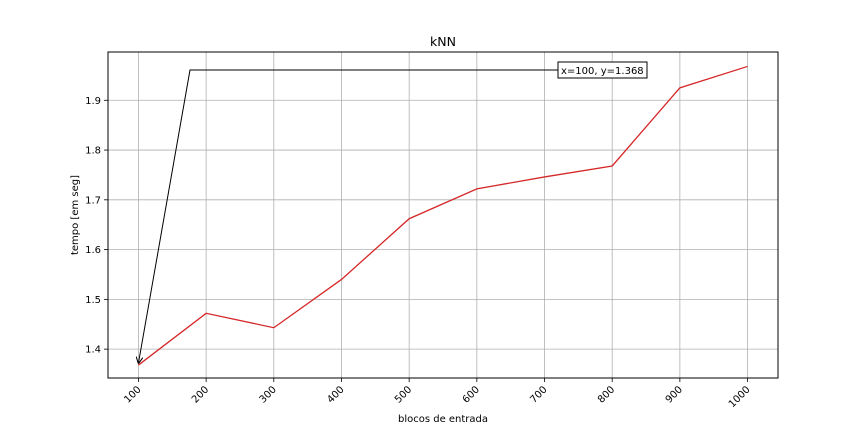  I want to click on x-tick-label: 700, so click(538, 394).